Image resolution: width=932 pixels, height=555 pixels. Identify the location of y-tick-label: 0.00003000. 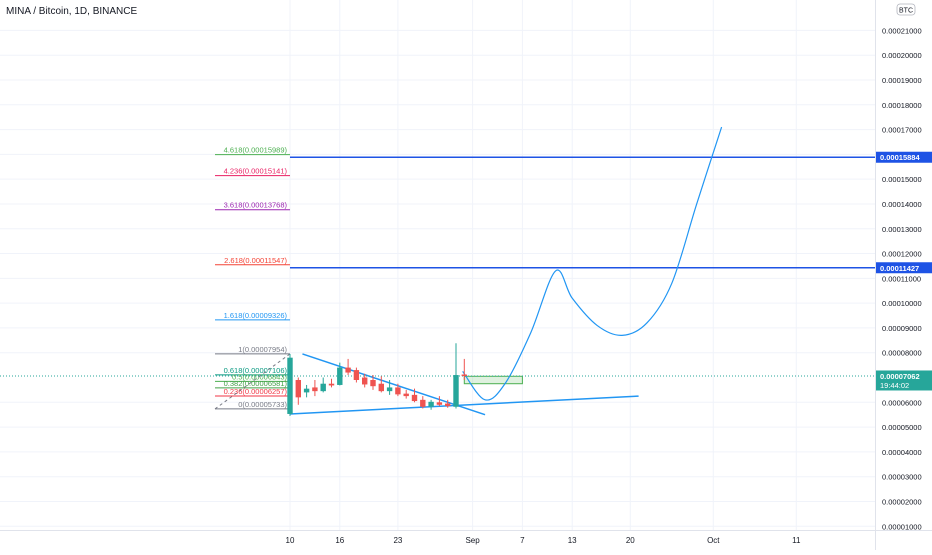
(902, 477).